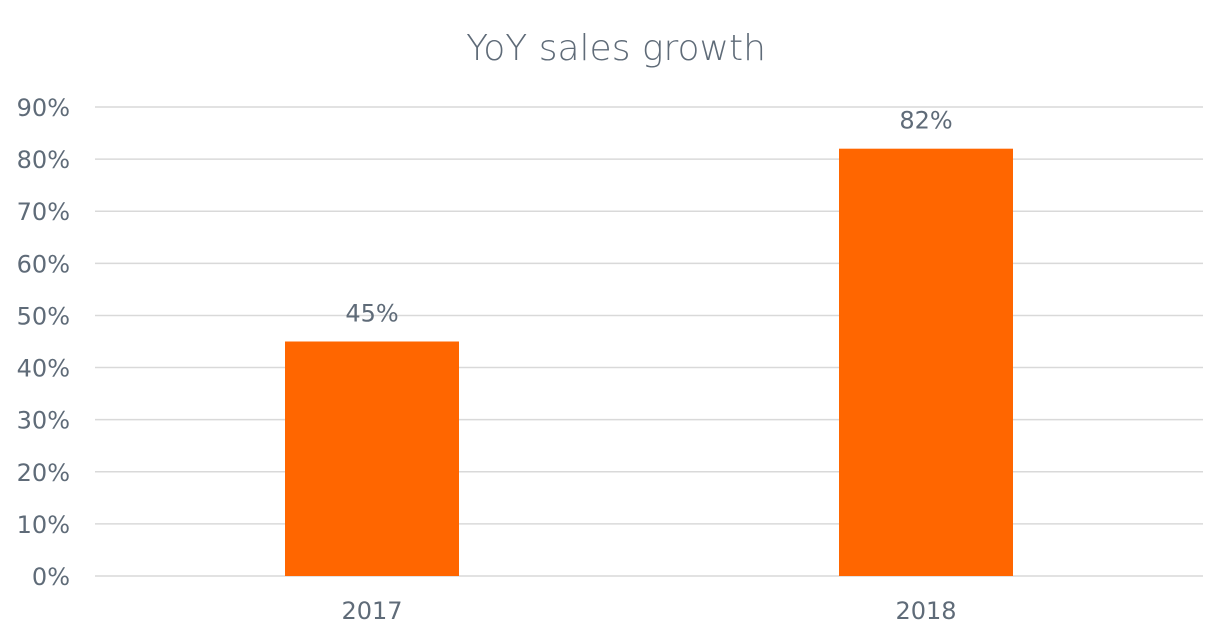 The width and height of the screenshot is (1228, 638). Describe the element at coordinates (43, 473) in the screenshot. I see `y-tick-label: 20%` at that location.